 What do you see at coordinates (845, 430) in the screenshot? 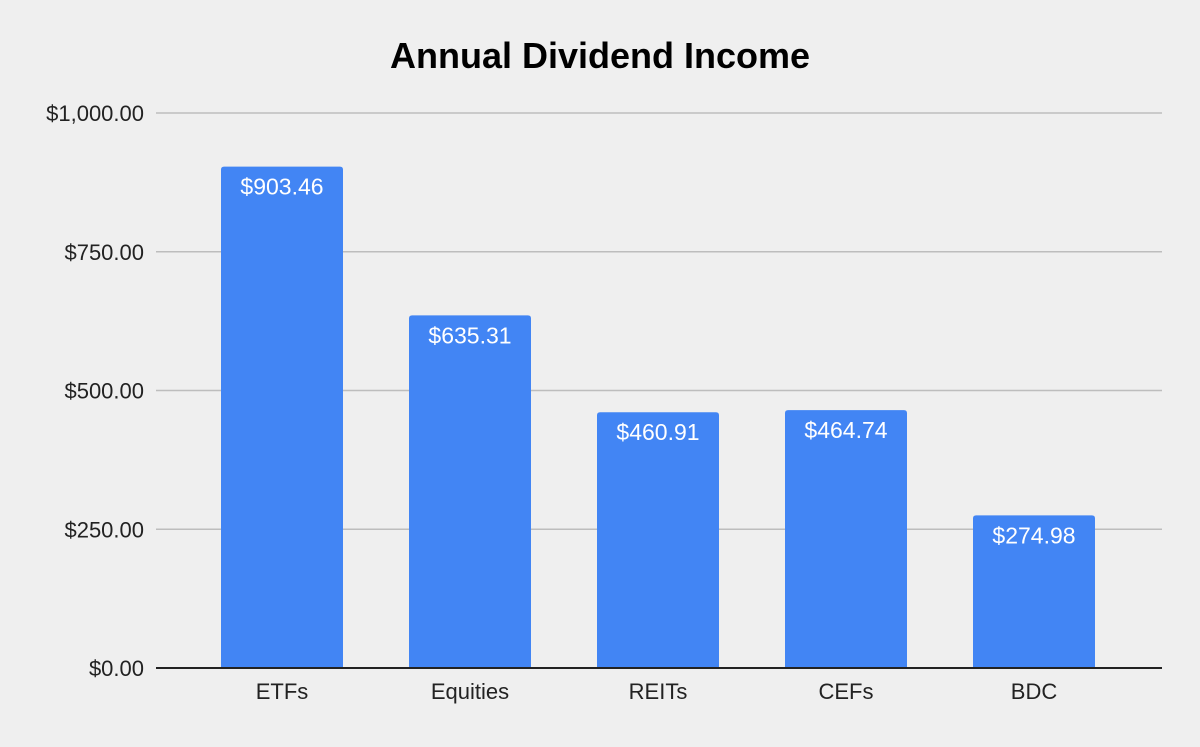
I see `bar-data-label: $464.74` at bounding box center [845, 430].